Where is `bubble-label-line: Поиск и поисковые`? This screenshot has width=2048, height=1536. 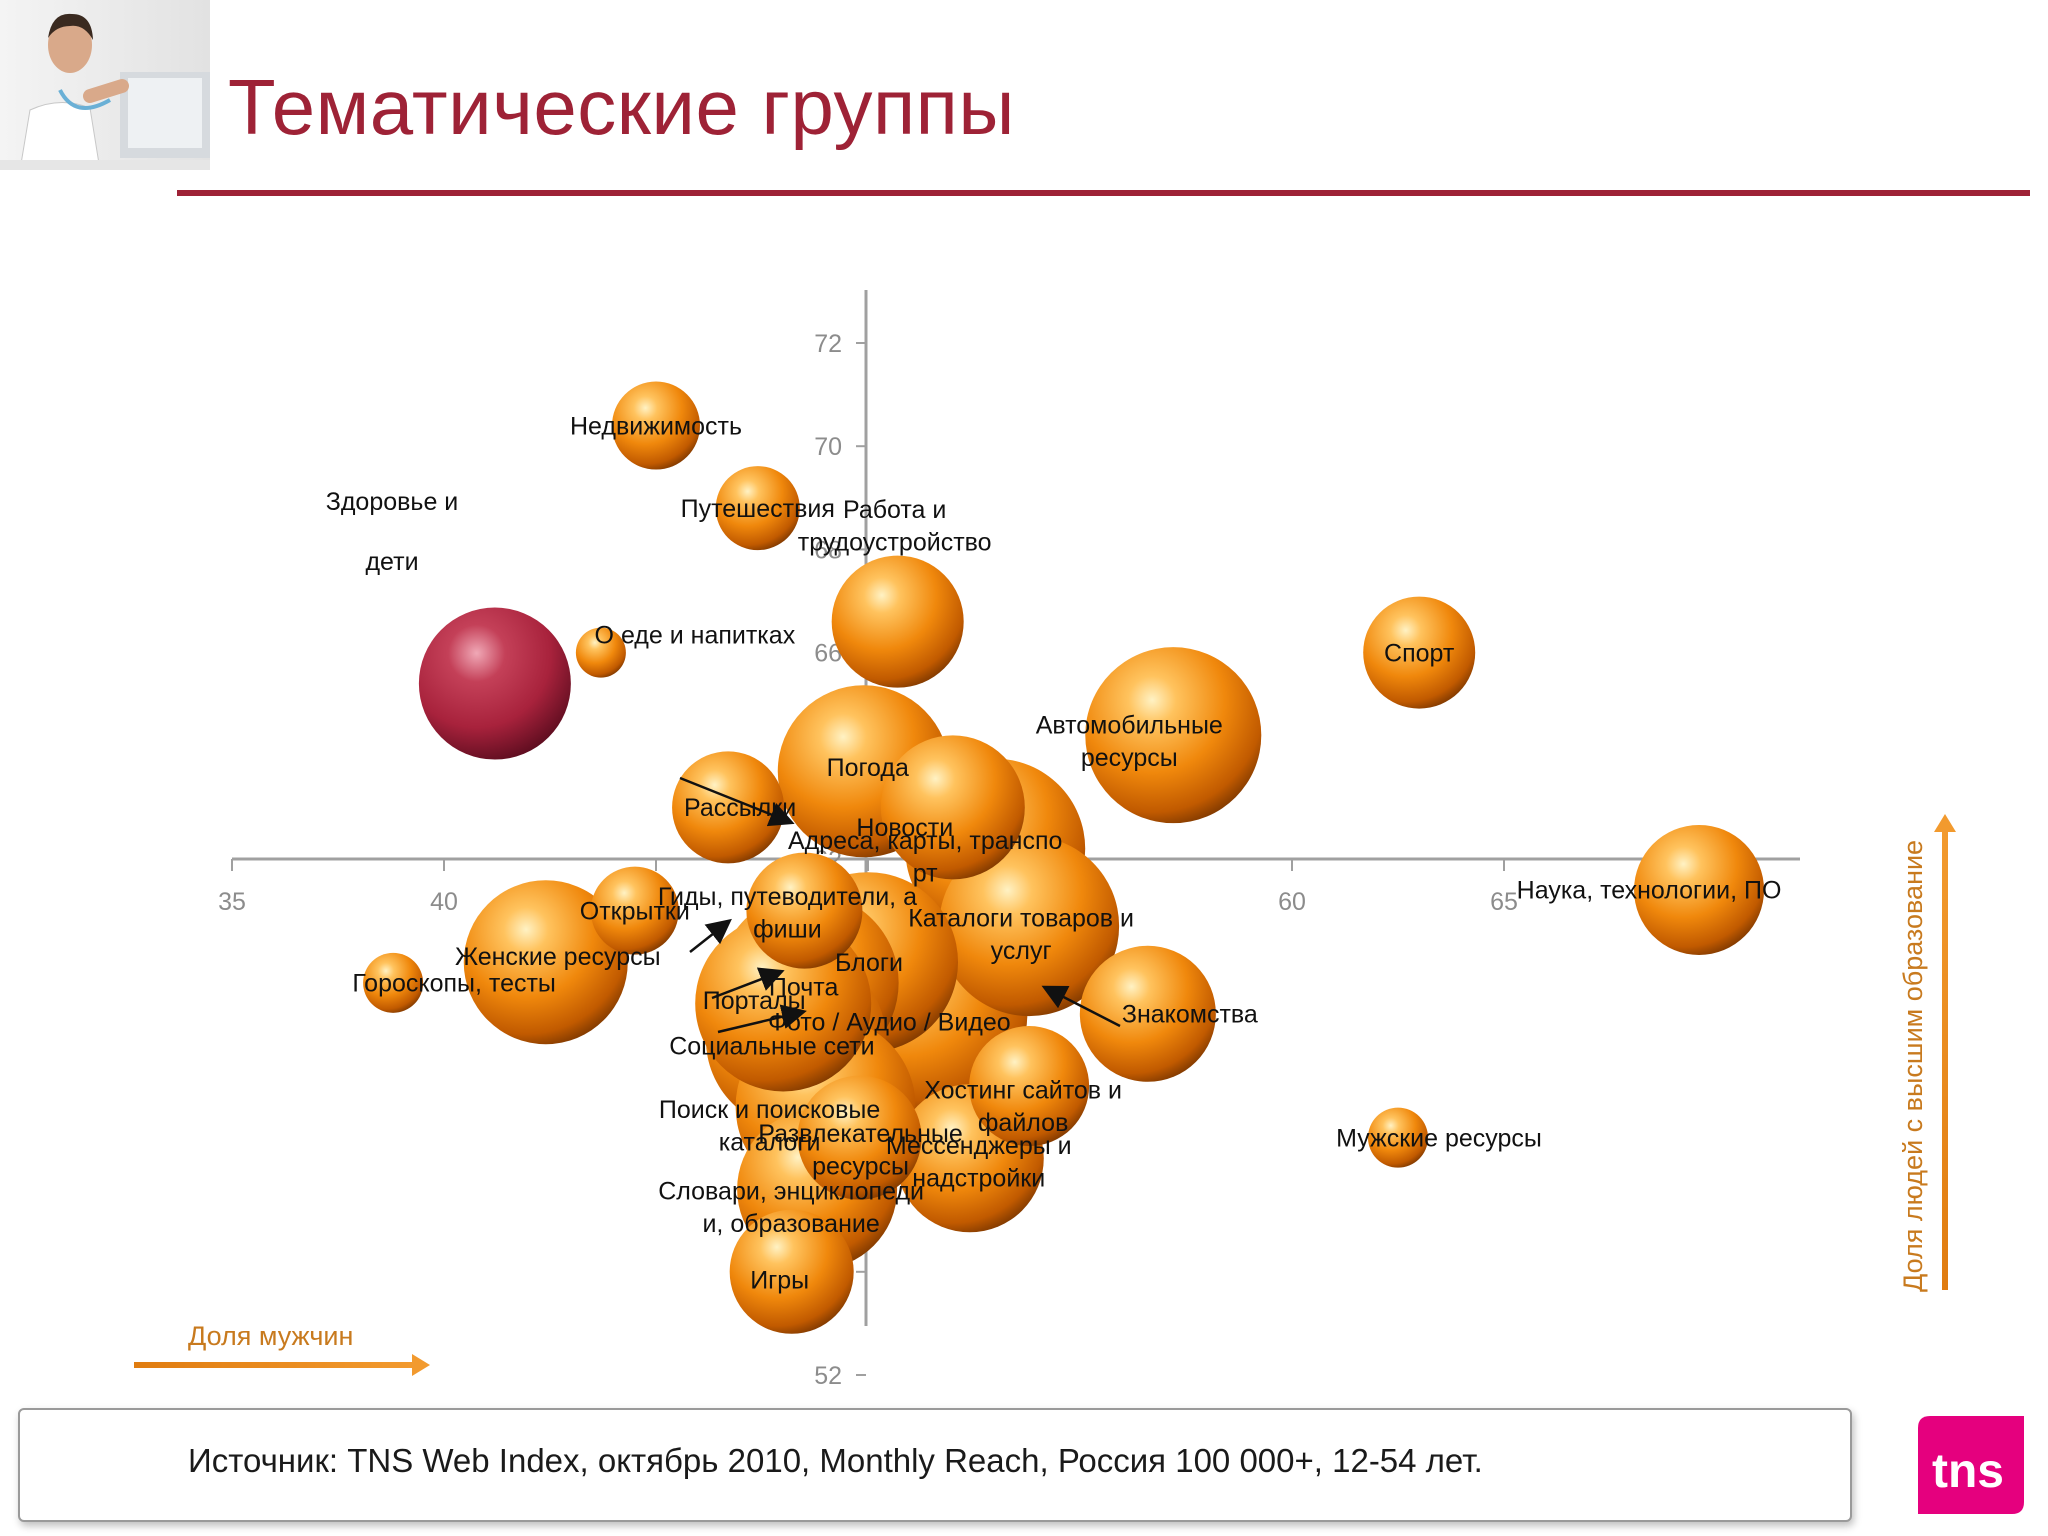
bubble-label-line: Поиск и поисковые is located at coordinates (769, 1110).